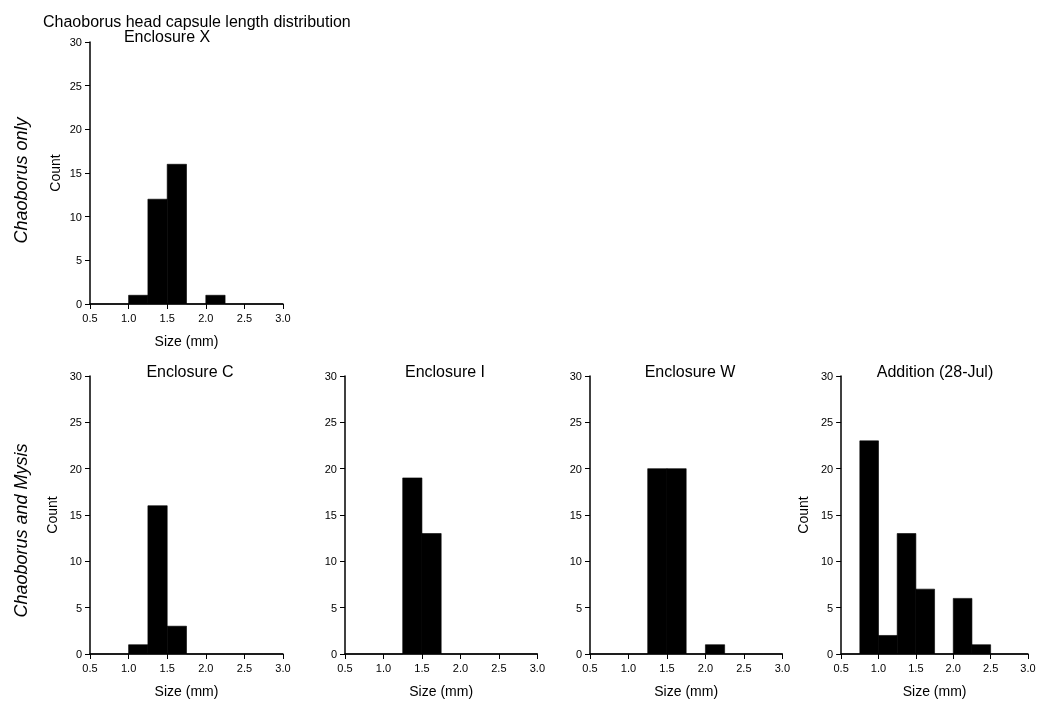 The width and height of the screenshot is (1055, 711). Describe the element at coordinates (197, 21) in the screenshot. I see `chart-title: Chaoborus head capsule length distribution` at that location.